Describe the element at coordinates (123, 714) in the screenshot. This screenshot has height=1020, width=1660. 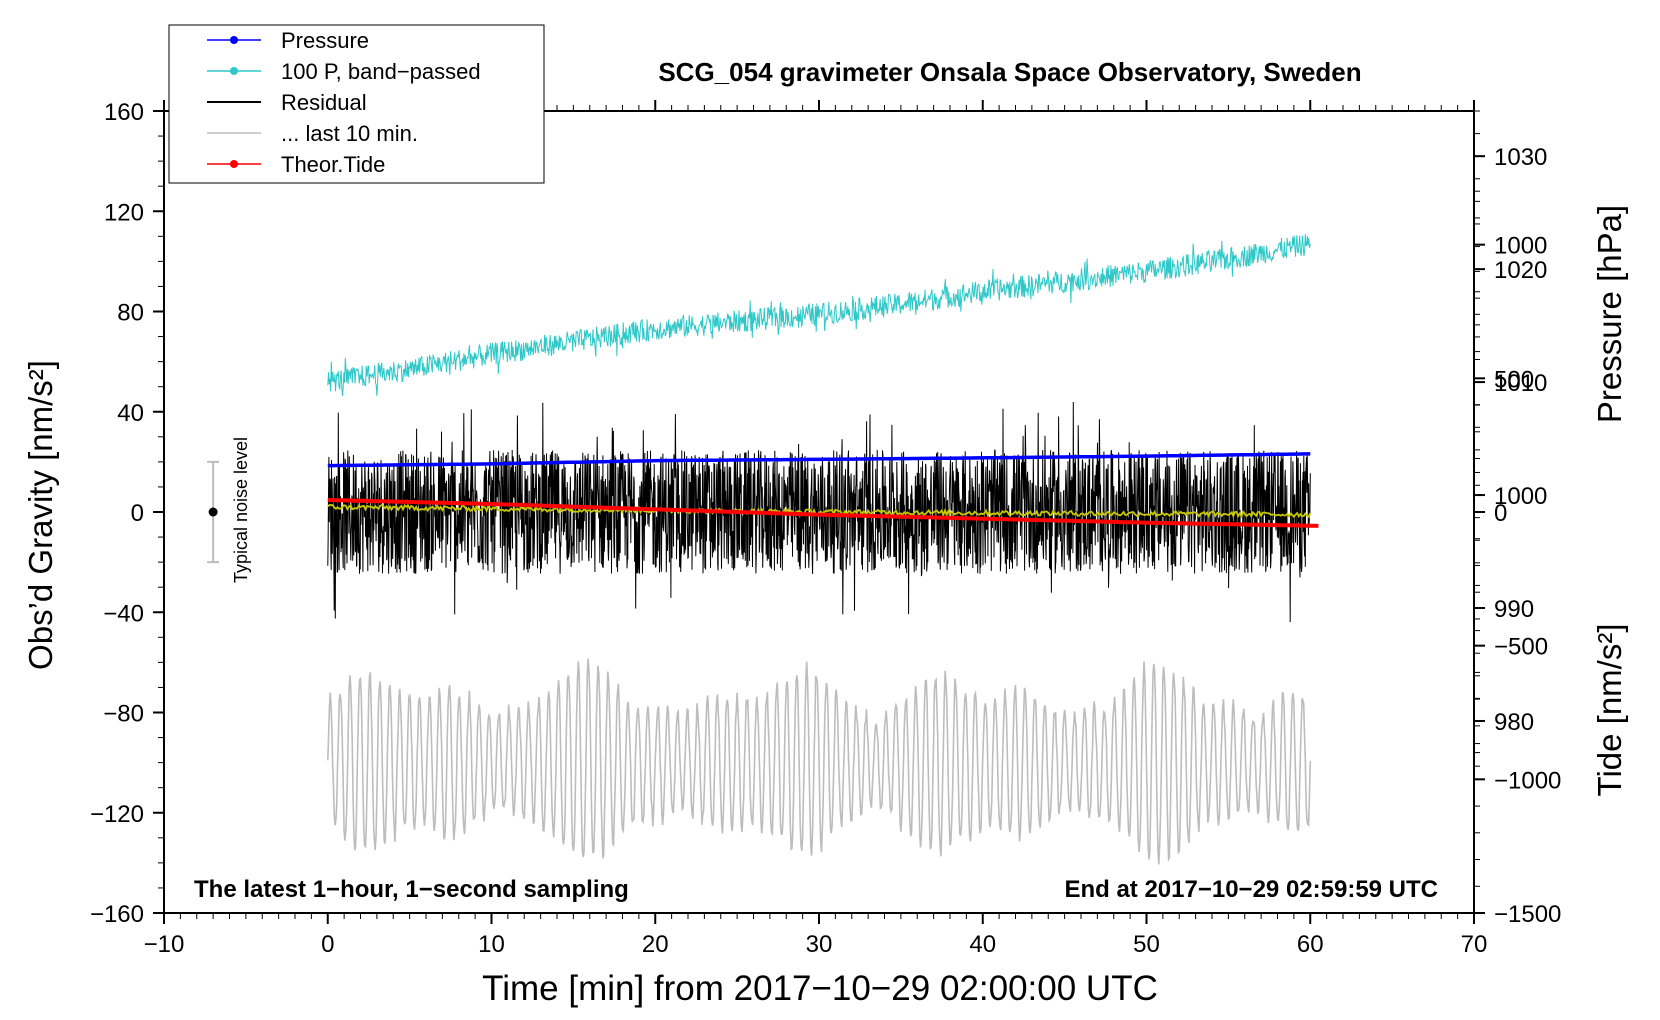
I see `y-tick-label: −80` at that location.